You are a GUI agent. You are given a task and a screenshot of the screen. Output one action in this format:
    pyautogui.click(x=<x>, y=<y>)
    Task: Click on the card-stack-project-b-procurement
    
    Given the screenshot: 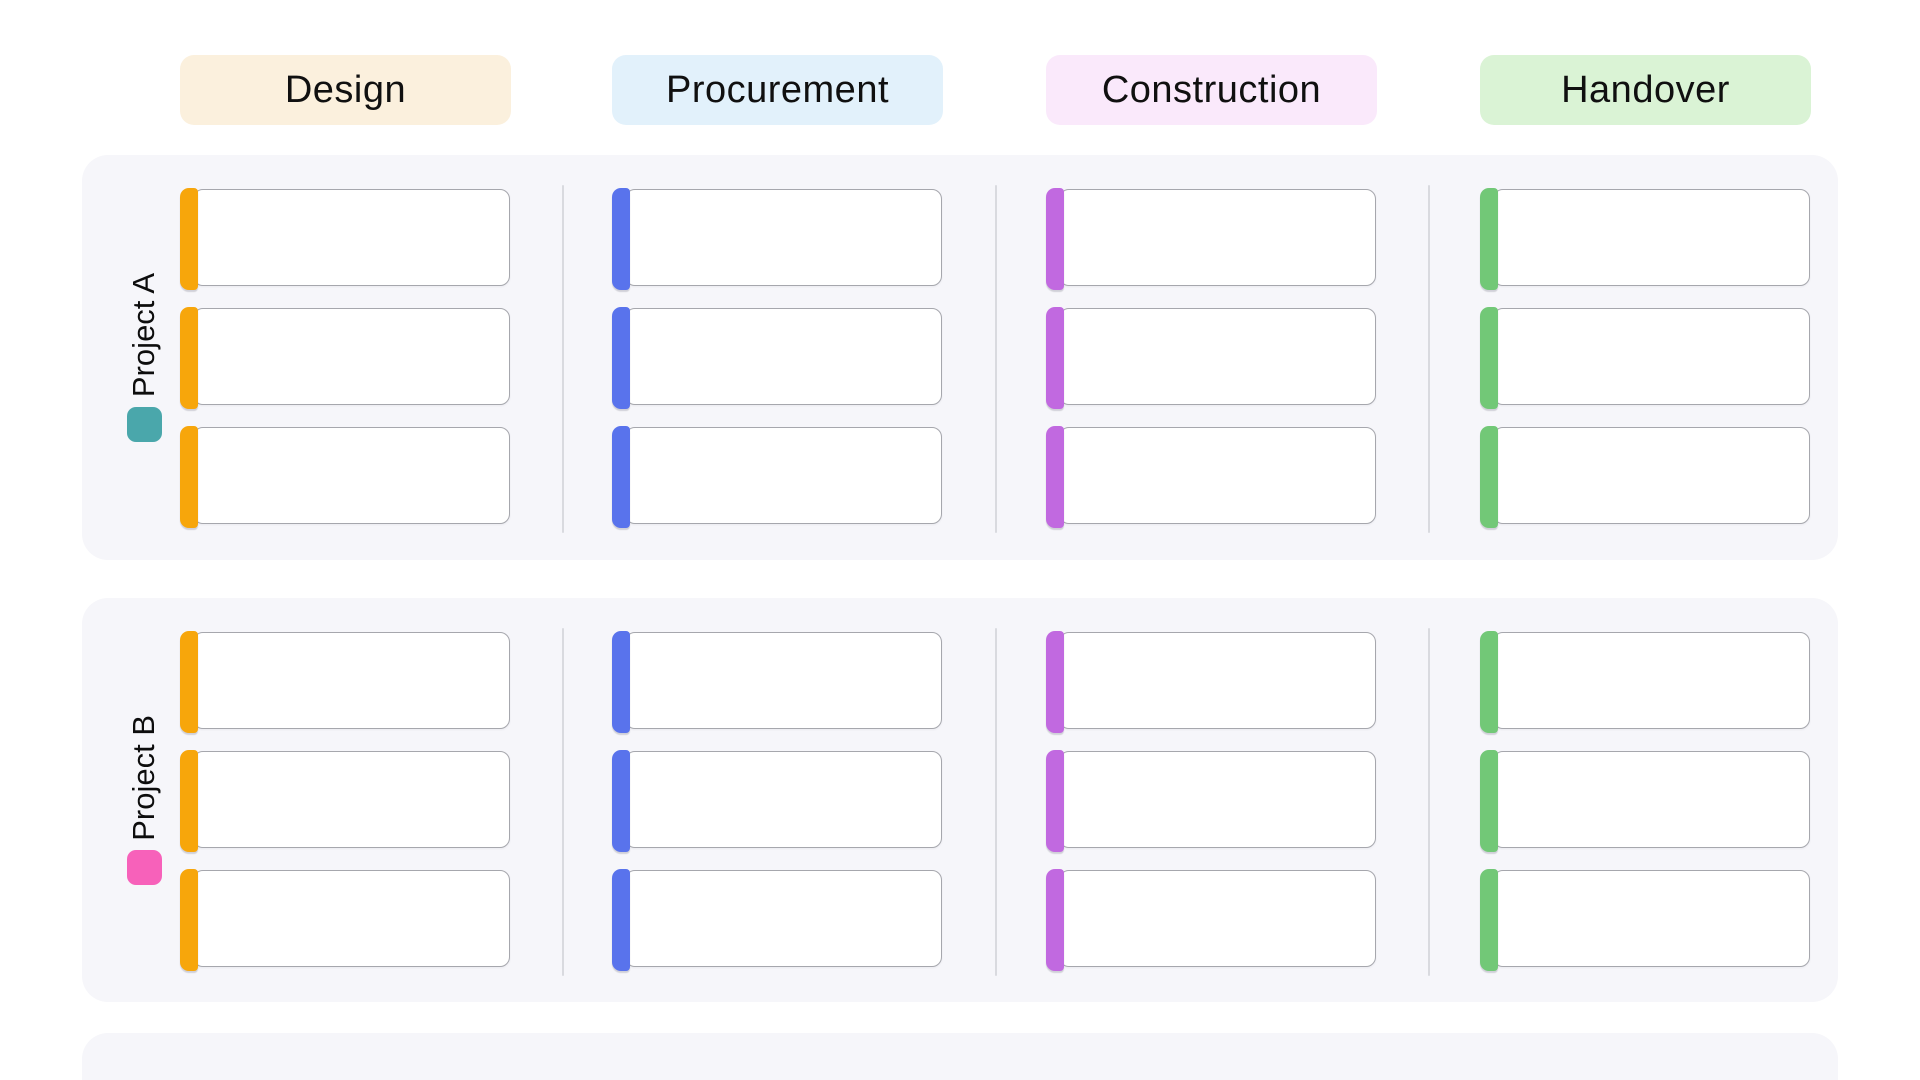 What is the action you would take?
    pyautogui.click(x=777, y=801)
    